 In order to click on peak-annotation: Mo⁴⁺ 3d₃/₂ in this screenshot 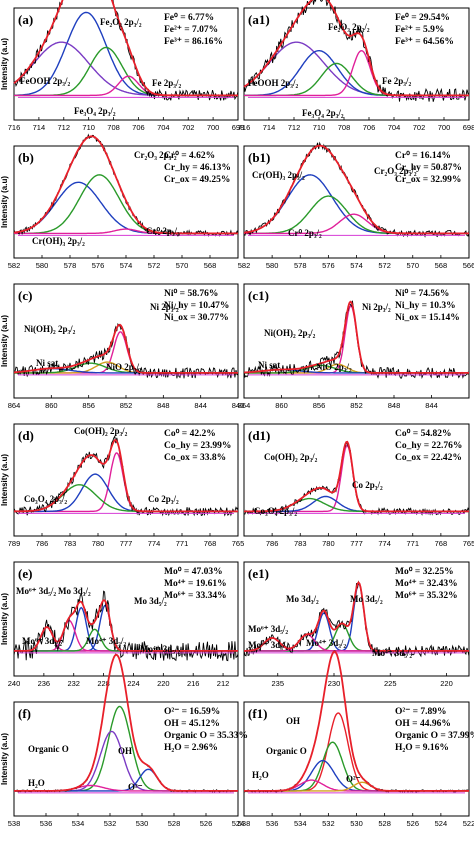, I will do `click(326, 643)`.